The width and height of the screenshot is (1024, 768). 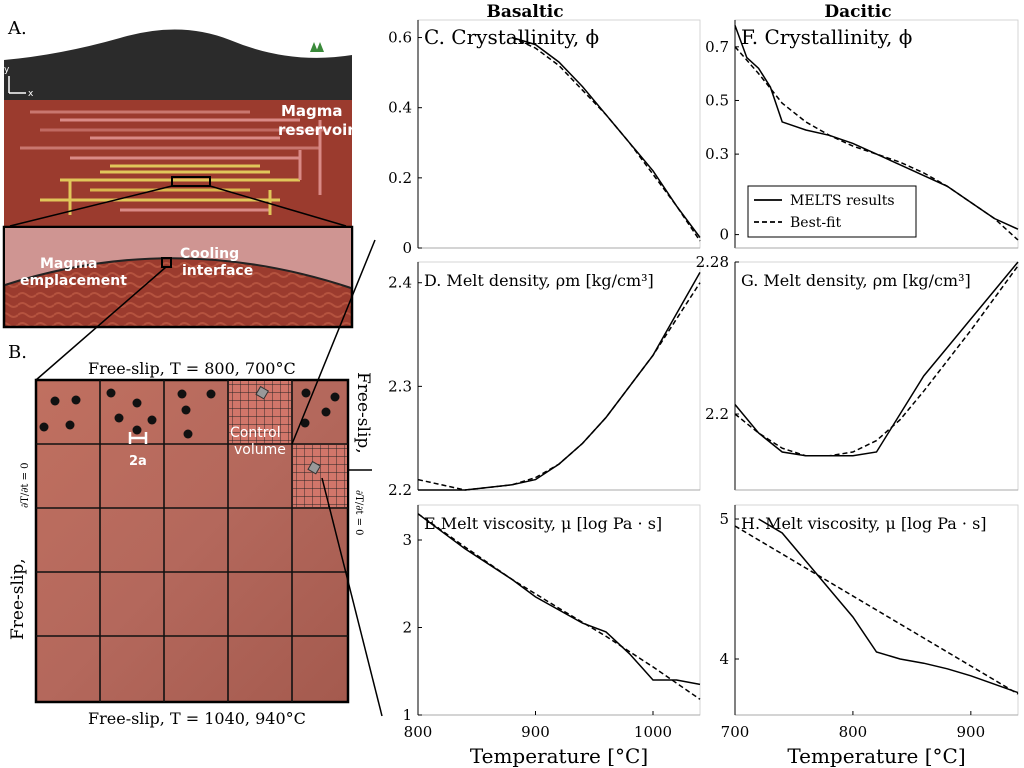 I want to click on legend-solid-label: MELTS results, so click(x=842, y=201).